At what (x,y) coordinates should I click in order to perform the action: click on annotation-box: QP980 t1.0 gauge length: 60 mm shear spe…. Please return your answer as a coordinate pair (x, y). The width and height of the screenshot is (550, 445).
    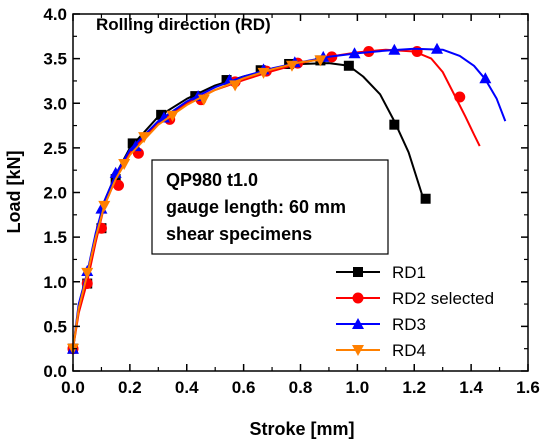
    Looking at the image, I should click on (270, 207).